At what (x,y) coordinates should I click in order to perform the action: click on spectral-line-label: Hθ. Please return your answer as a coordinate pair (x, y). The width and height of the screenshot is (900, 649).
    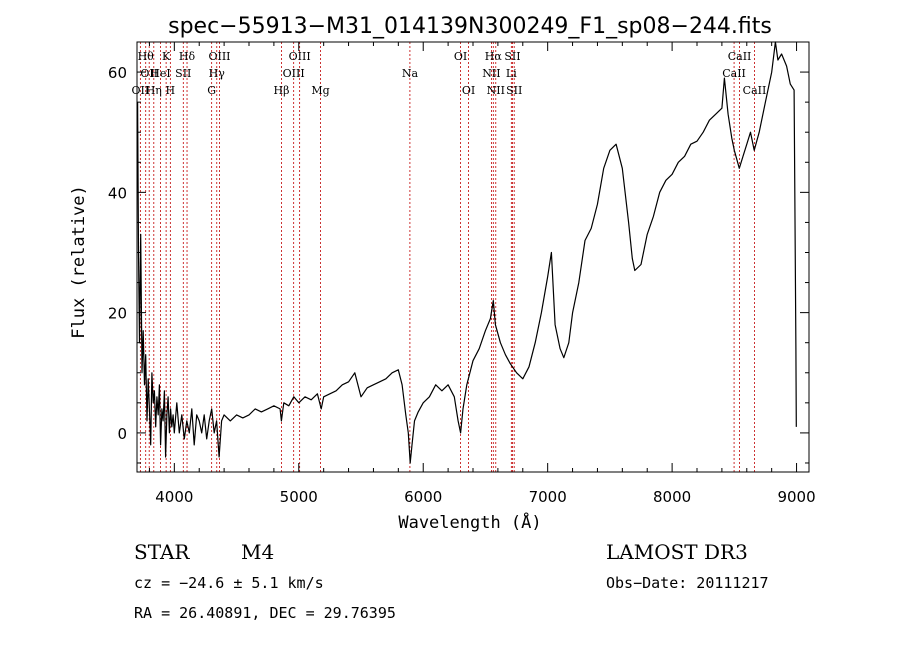
    Looking at the image, I should click on (146, 56).